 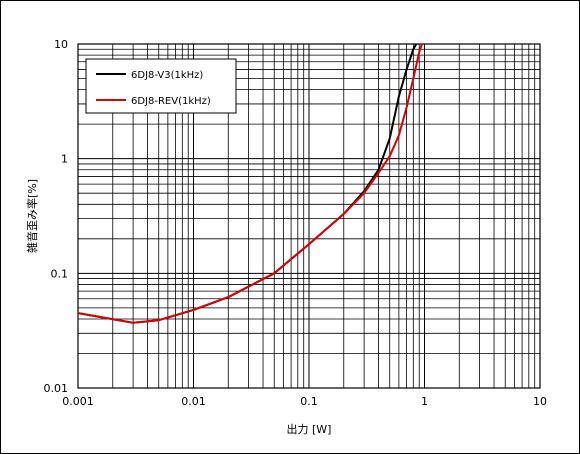 I want to click on y-tick-label: 0.1, so click(x=60, y=273).